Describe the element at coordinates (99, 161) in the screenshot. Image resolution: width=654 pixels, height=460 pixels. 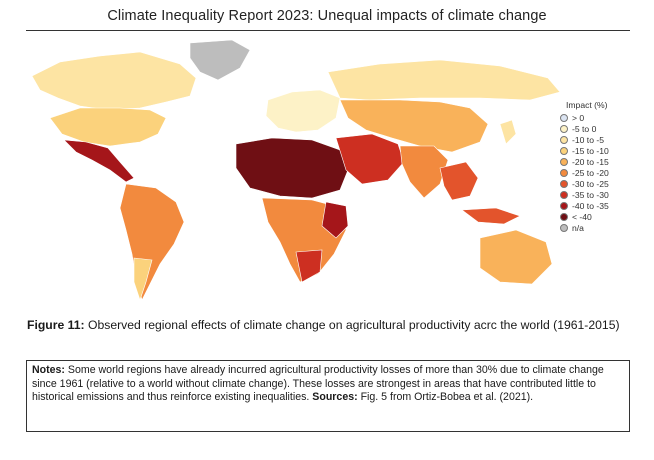
I see `map-region-mexico` at that location.